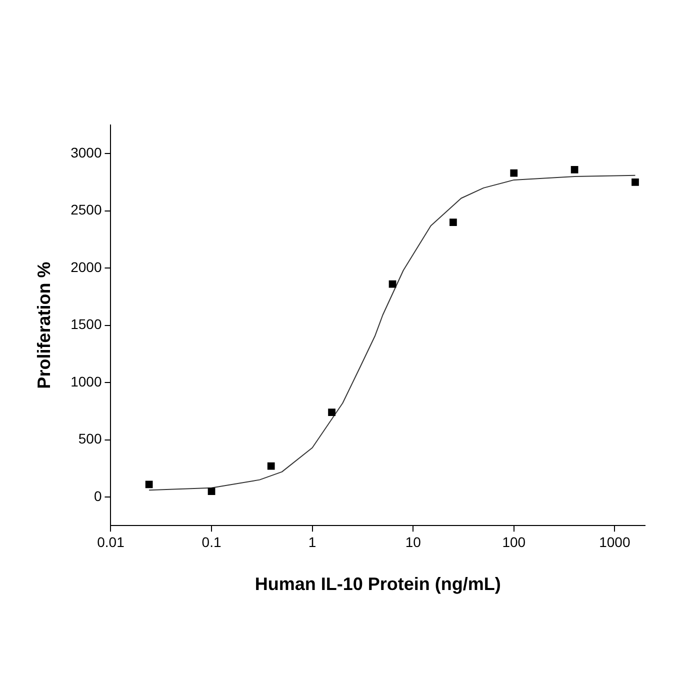 This screenshot has height=700, width=700. Describe the element at coordinates (86, 381) in the screenshot. I see `y-tick-label: 1000` at that location.